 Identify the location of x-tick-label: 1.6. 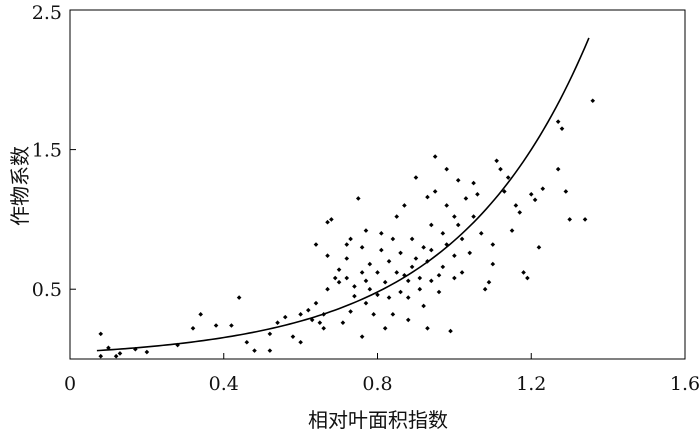
(685, 384).